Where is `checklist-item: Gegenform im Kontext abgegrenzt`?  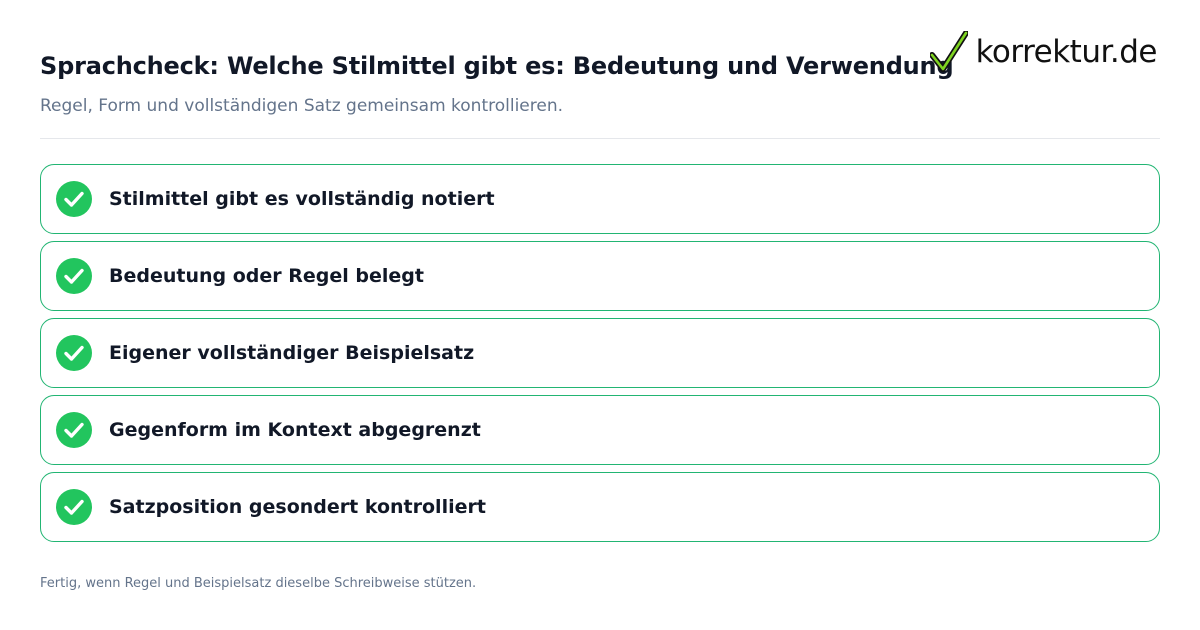 checklist-item: Gegenform im Kontext abgegrenzt is located at coordinates (600, 430).